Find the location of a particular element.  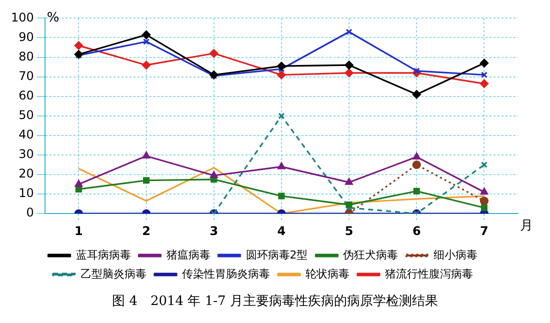

x-tick-label: 2 is located at coordinates (146, 231).